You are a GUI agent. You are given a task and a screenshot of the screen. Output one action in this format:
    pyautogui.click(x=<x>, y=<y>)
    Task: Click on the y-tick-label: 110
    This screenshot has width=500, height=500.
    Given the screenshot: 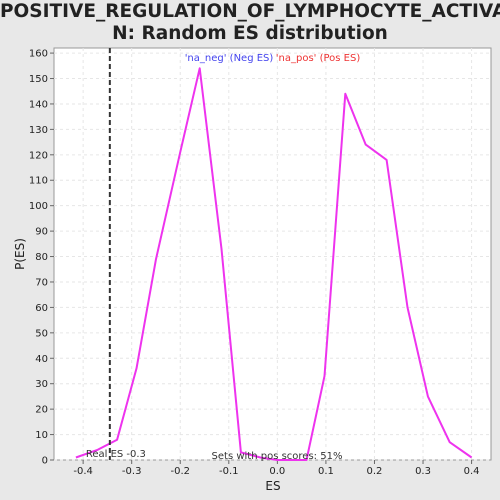 What is the action you would take?
    pyautogui.click(x=38, y=181)
    